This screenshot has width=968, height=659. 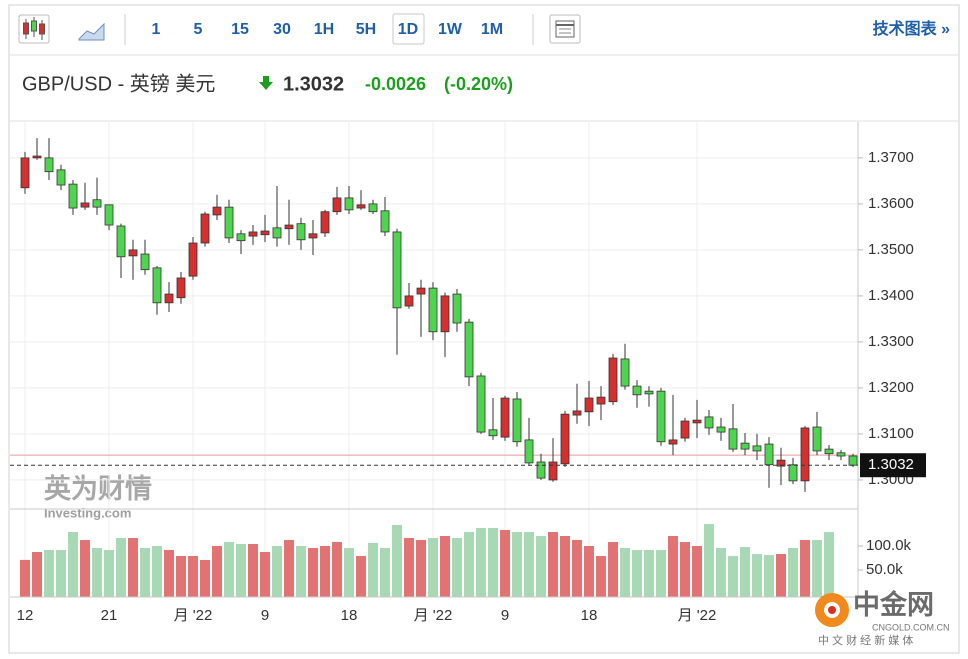 What do you see at coordinates (240, 29) in the screenshot?
I see `interval-button: 15` at bounding box center [240, 29].